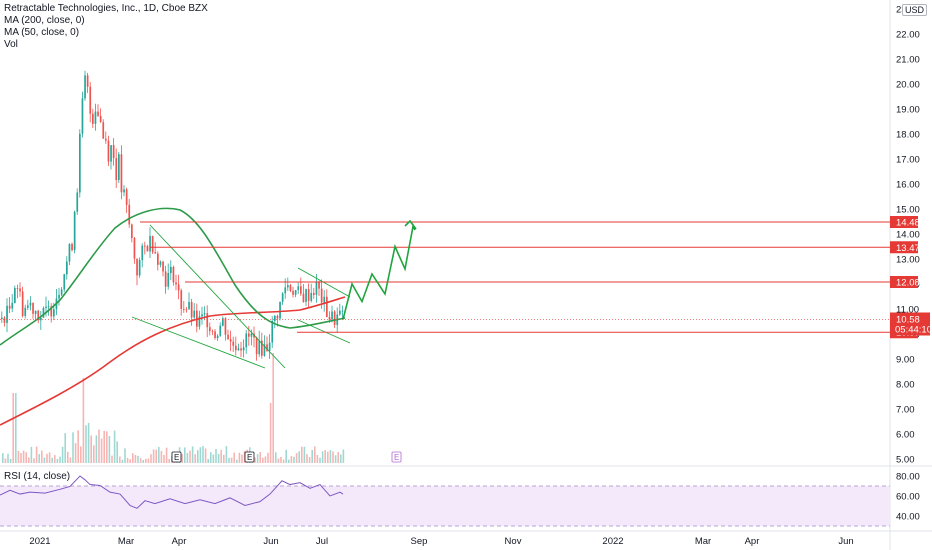 This screenshot has height=550, width=932. Describe the element at coordinates (42, 32) in the screenshot. I see `indicator-ma50: MA (50, close, 0)` at that location.